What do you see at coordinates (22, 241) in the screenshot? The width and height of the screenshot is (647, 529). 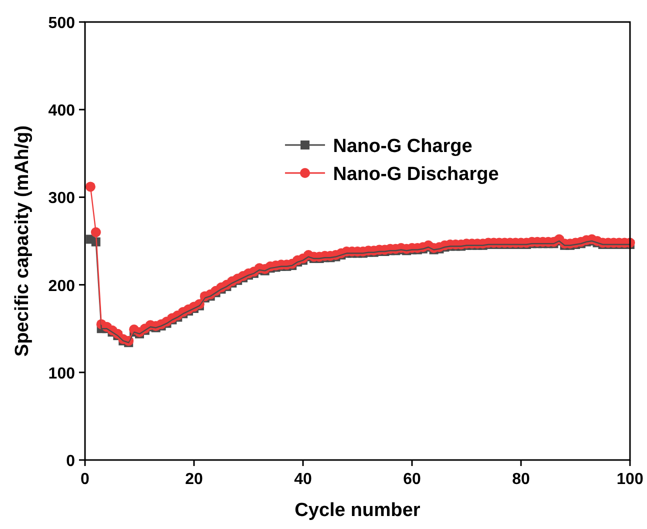 I see `y-axis-title: Specific capacity (mAh/g)` at bounding box center [22, 241].